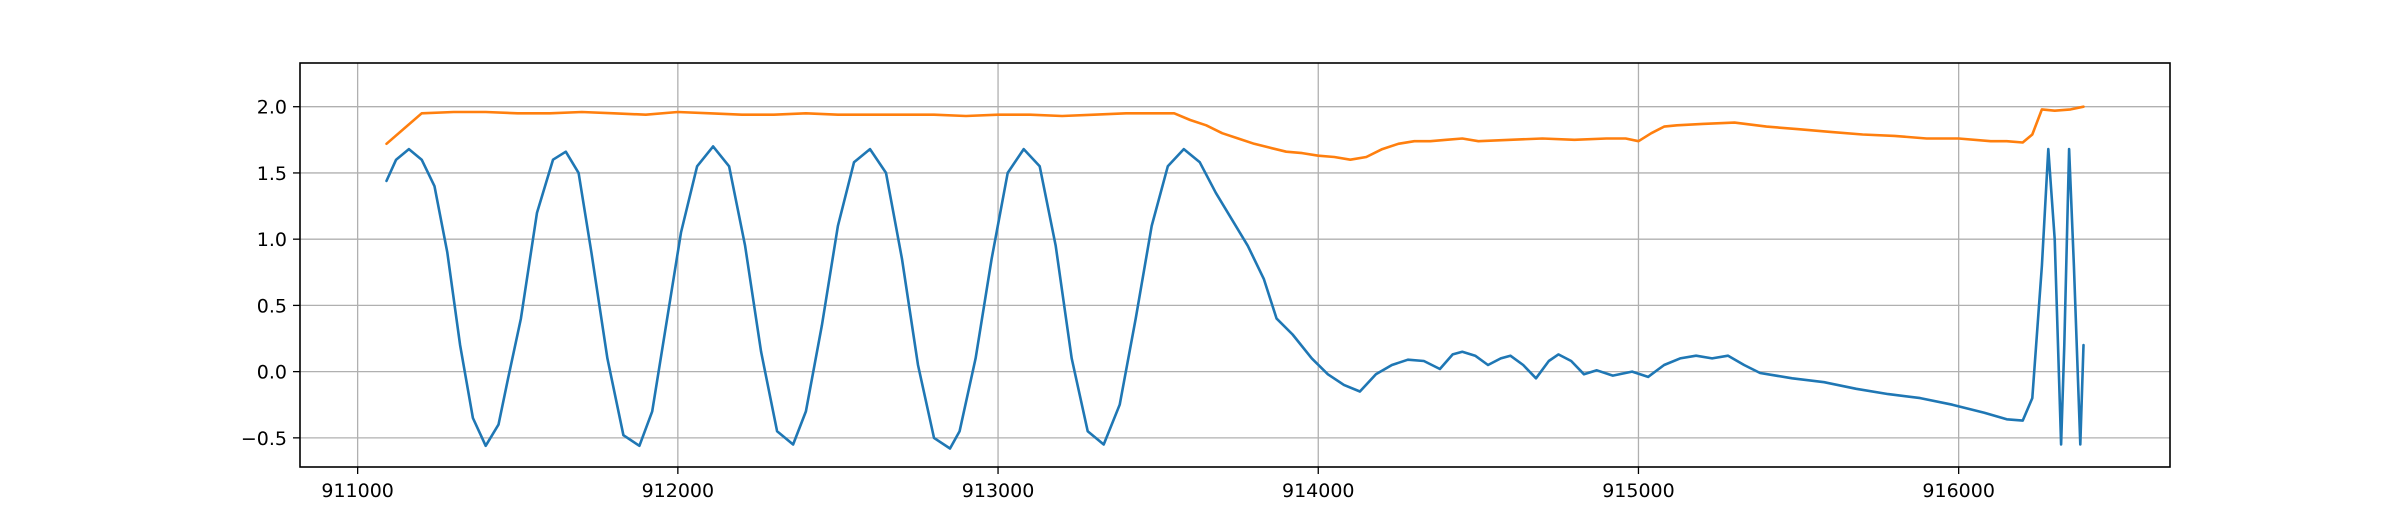 Image resolution: width=2400 pixels, height=525 pixels. I want to click on y-tick-label: 0.5, so click(272, 306).